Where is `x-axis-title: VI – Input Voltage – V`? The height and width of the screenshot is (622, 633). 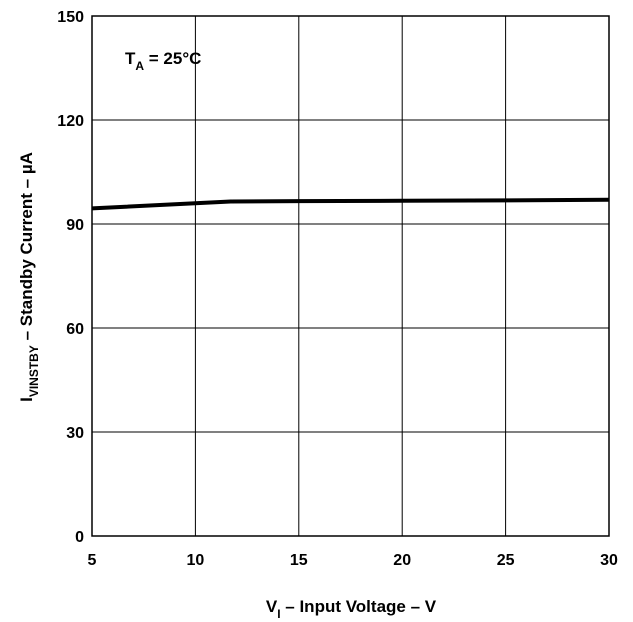
x-axis-title: VI – Input Voltage – V is located at coordinates (351, 609).